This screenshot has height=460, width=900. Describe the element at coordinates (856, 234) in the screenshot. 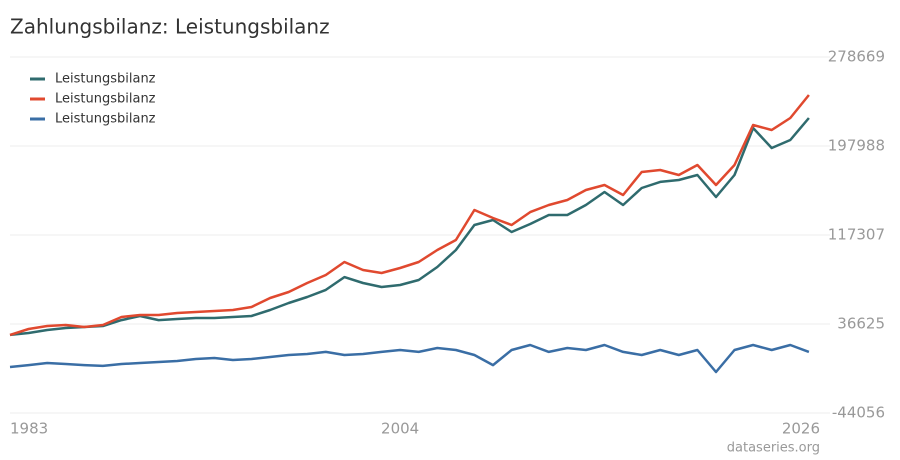

I see `y-tick-label: 117307` at that location.